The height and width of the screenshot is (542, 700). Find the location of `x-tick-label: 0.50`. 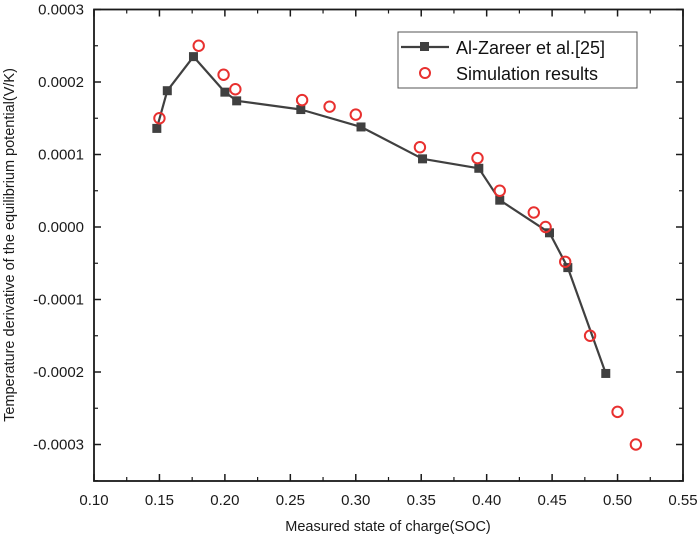

x-tick-label: 0.50 is located at coordinates (617, 500).